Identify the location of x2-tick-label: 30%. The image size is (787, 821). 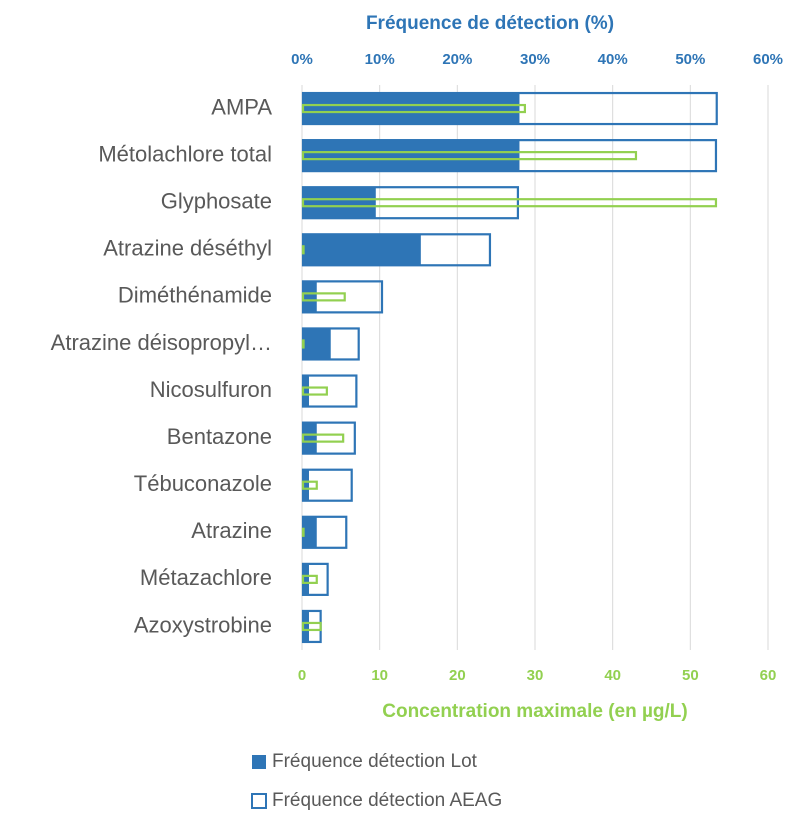
(535, 59).